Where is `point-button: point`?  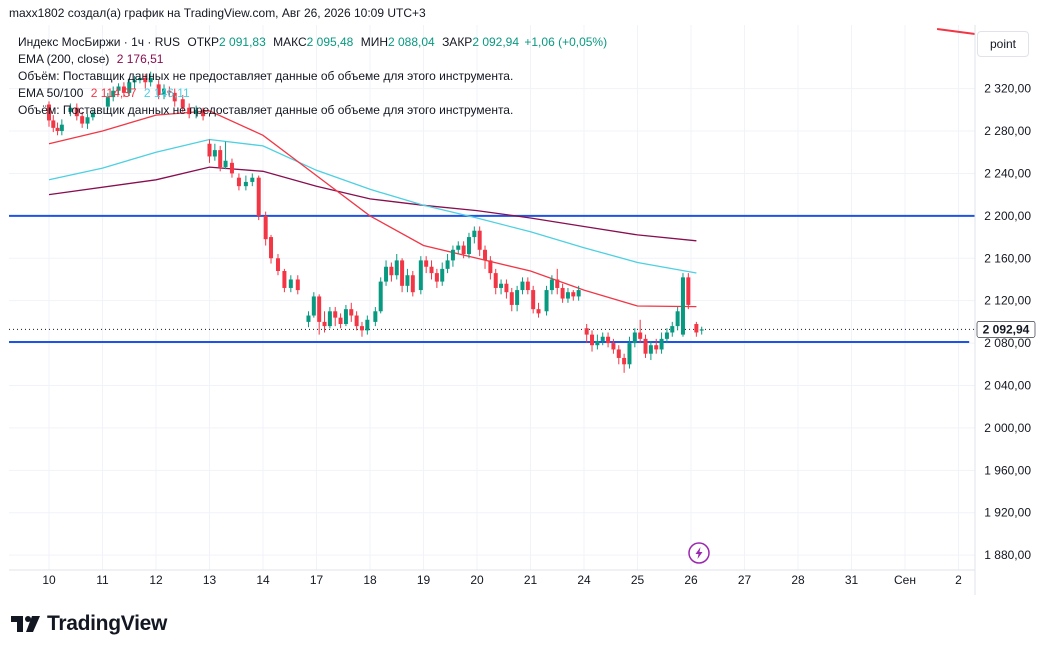
point-button: point is located at coordinates (1003, 44).